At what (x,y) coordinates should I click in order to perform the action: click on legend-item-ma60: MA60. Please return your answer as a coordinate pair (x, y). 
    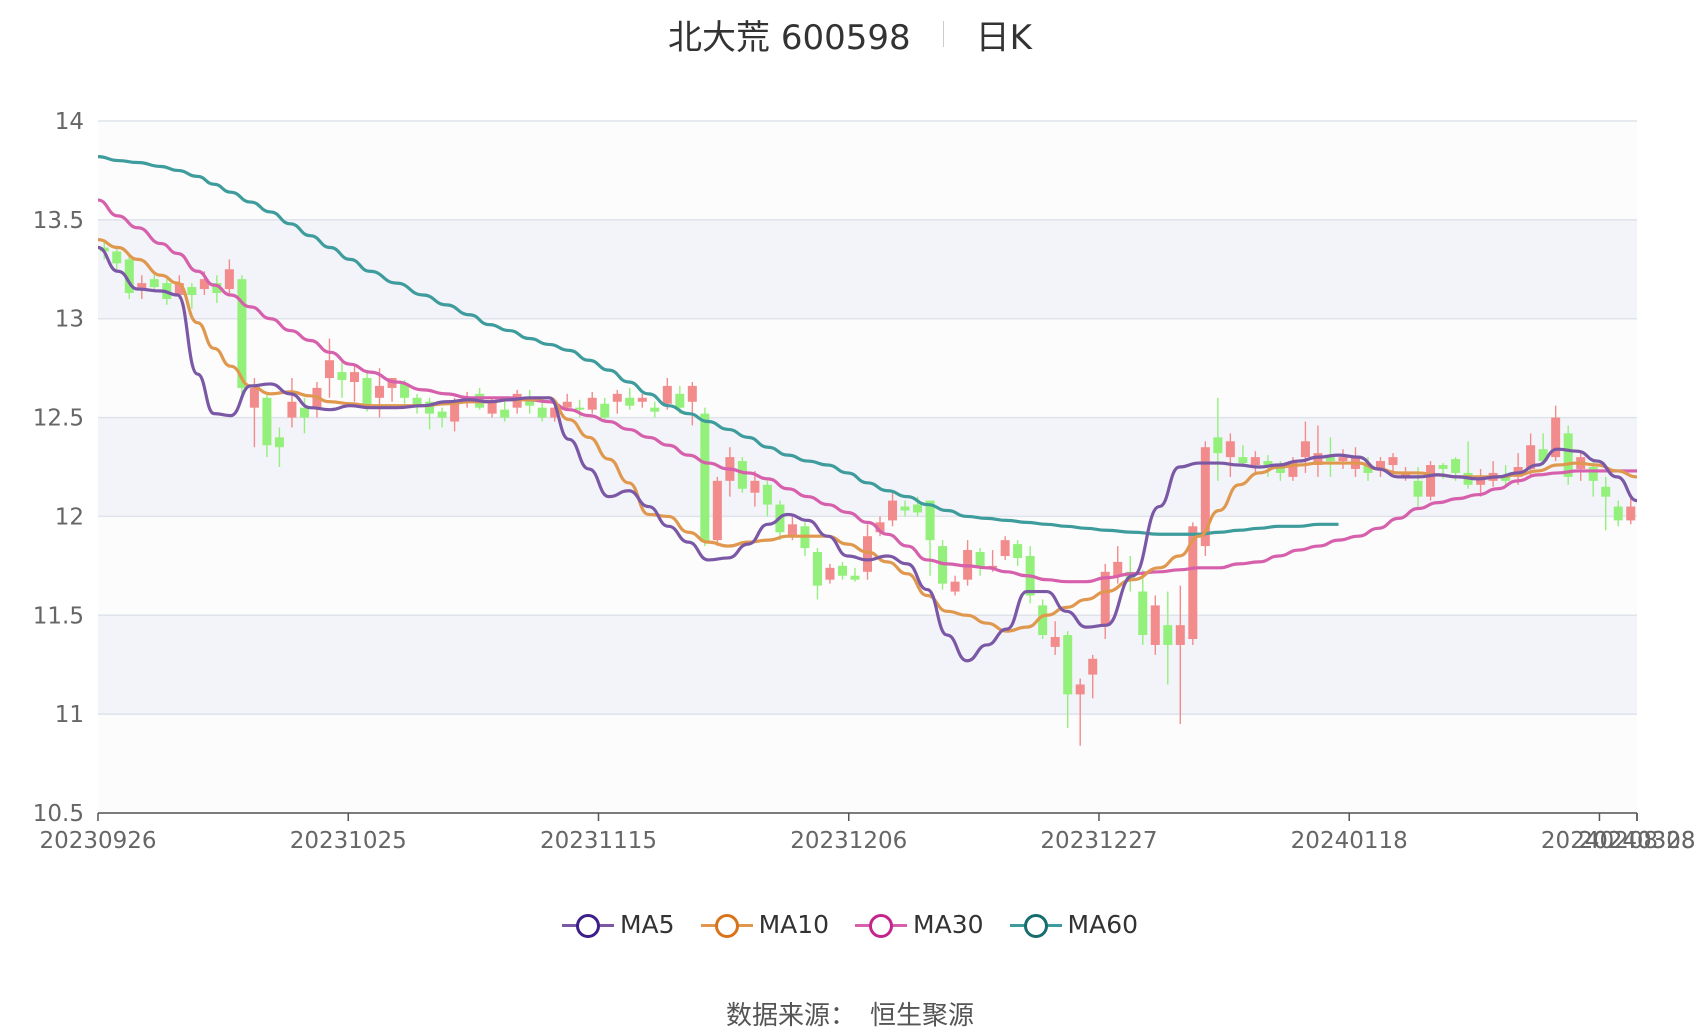
    Looking at the image, I should click on (1073, 924).